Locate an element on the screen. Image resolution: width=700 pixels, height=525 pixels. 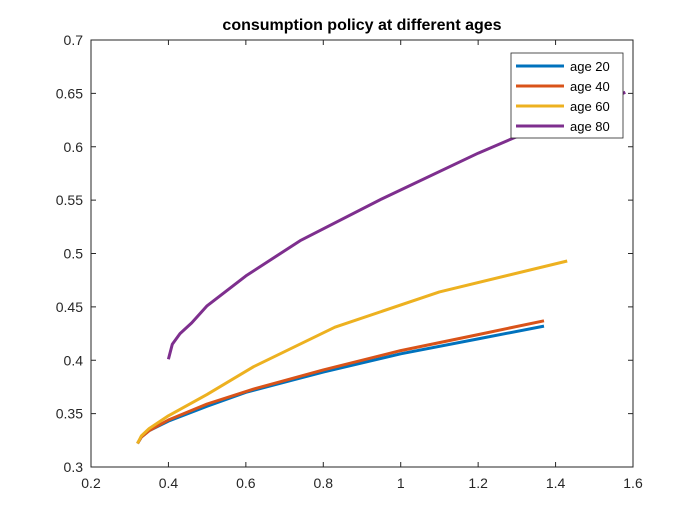
legend-label: age 60 is located at coordinates (590, 106).